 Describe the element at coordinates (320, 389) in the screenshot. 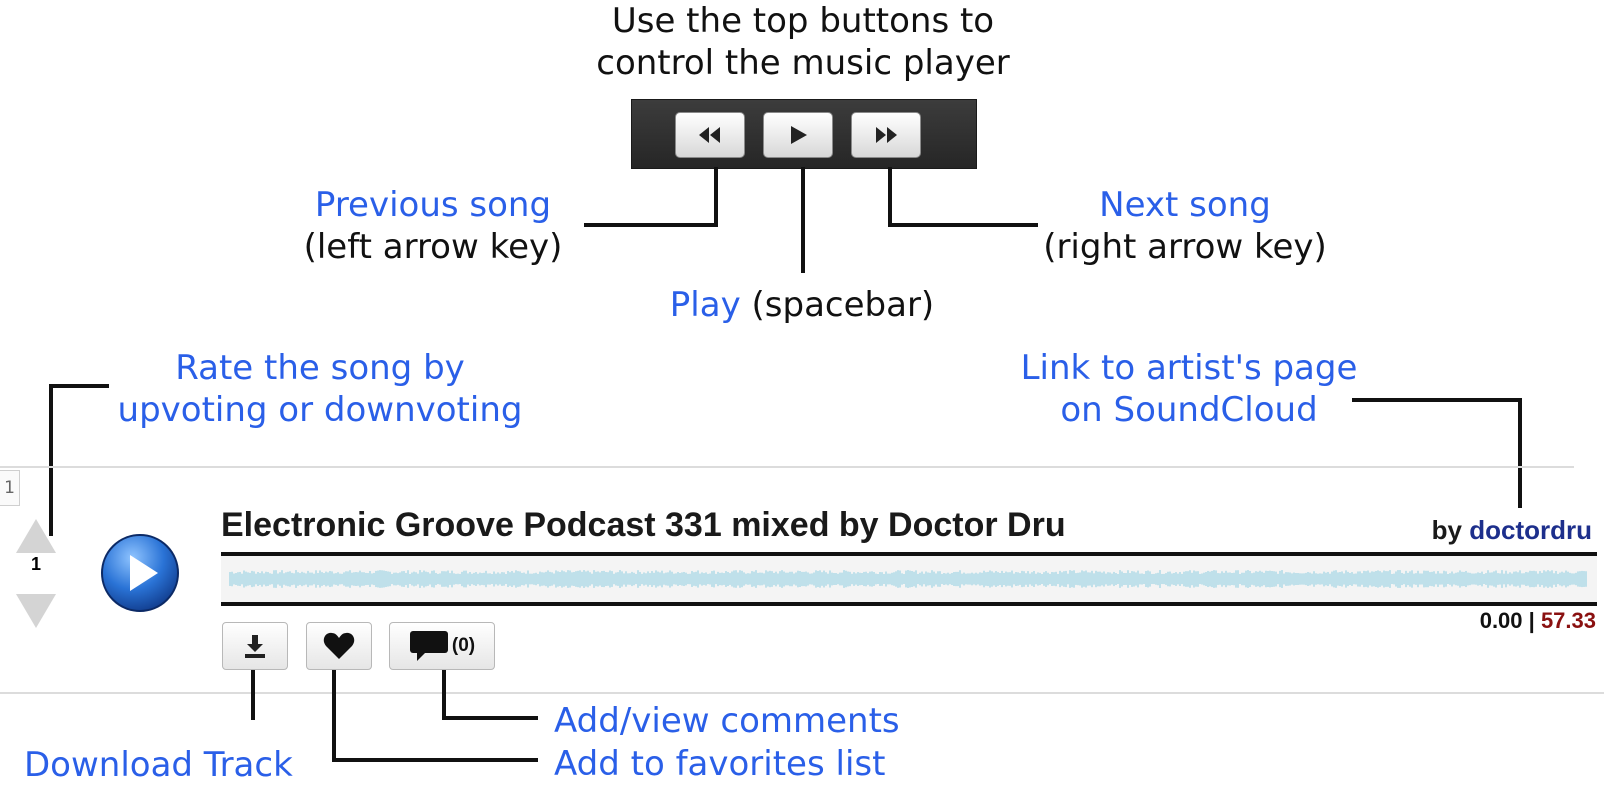

I see `rate-annotation: Rate the song by upvoting or downvoting` at that location.